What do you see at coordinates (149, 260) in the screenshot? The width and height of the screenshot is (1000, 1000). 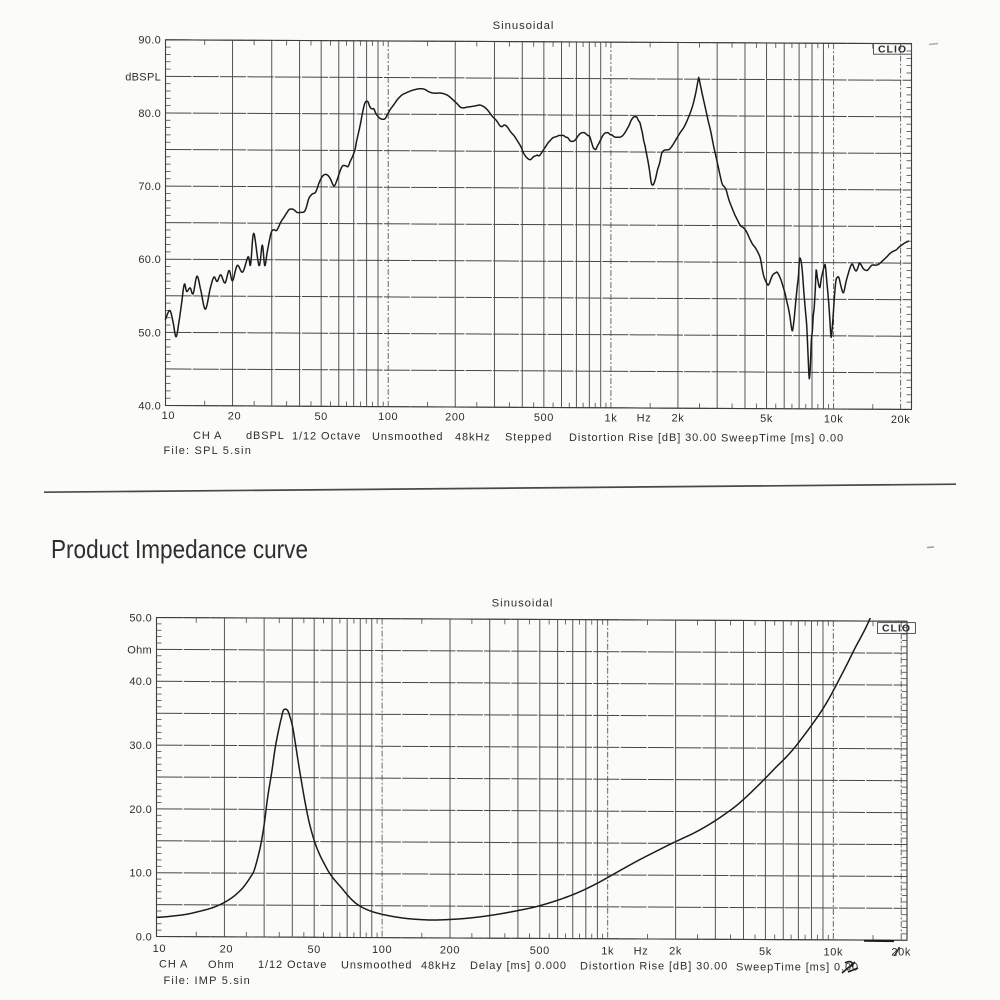 I see `svg-text: 60.0` at bounding box center [149, 260].